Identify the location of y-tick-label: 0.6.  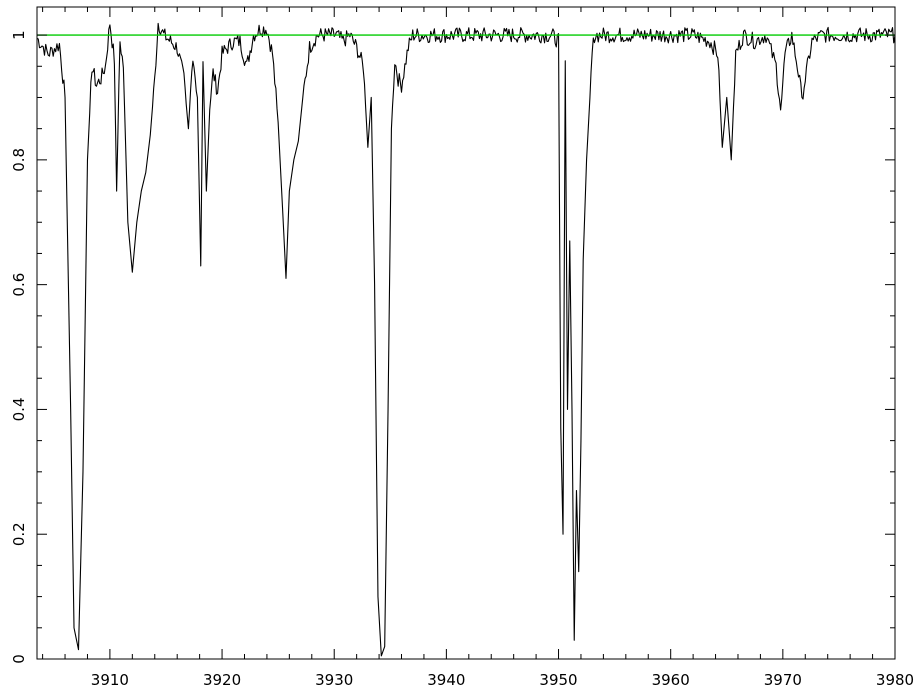
(19, 285).